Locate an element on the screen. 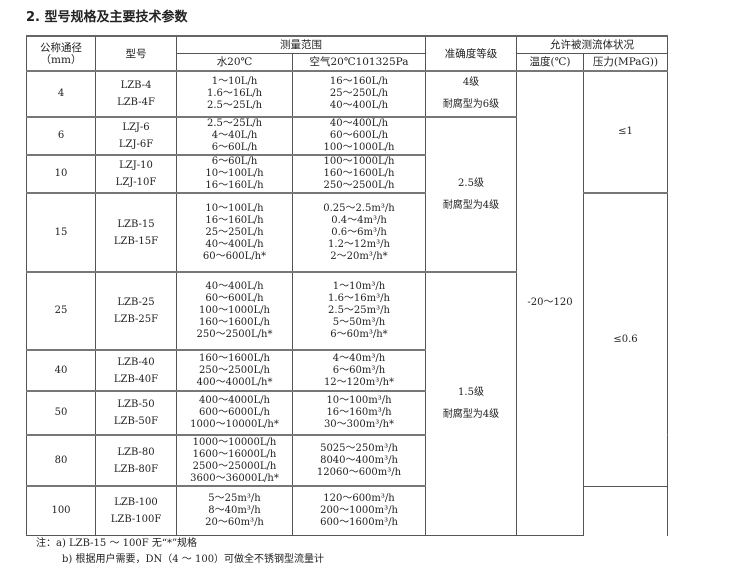 This screenshot has height=580, width=750. header-dn-unit: （mm） is located at coordinates (61, 59).